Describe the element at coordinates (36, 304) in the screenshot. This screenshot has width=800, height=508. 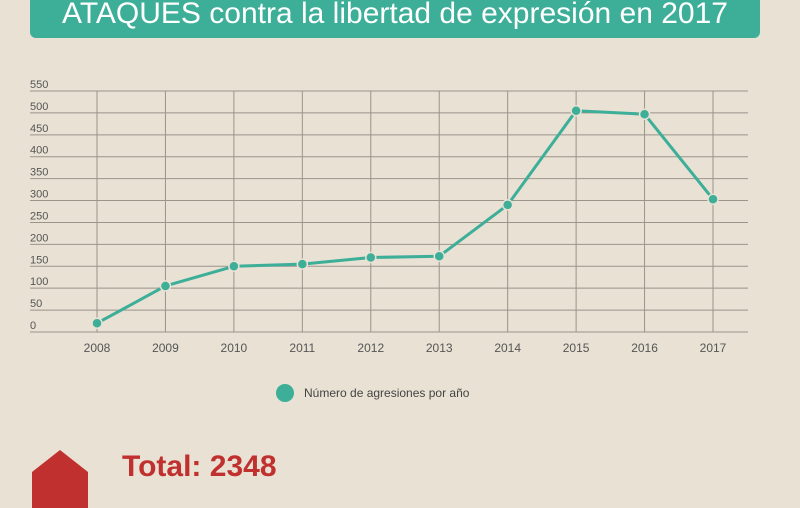
I see `y-tick-label: 50` at that location.